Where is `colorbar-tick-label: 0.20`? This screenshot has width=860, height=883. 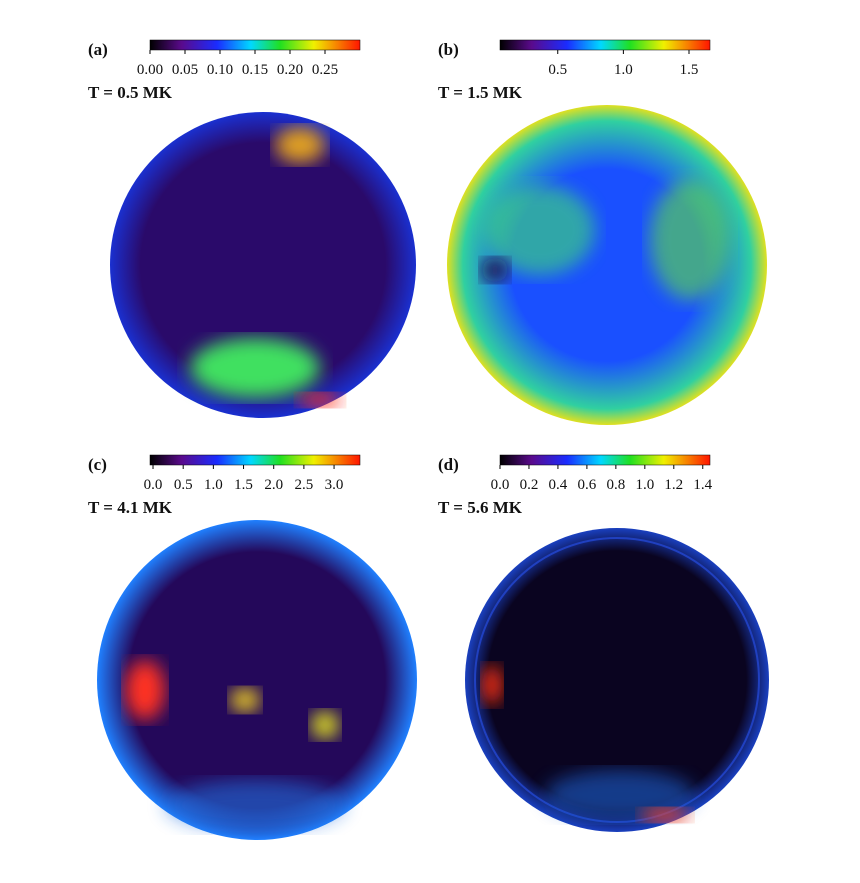
colorbar-tick-label: 0.20 is located at coordinates (290, 70).